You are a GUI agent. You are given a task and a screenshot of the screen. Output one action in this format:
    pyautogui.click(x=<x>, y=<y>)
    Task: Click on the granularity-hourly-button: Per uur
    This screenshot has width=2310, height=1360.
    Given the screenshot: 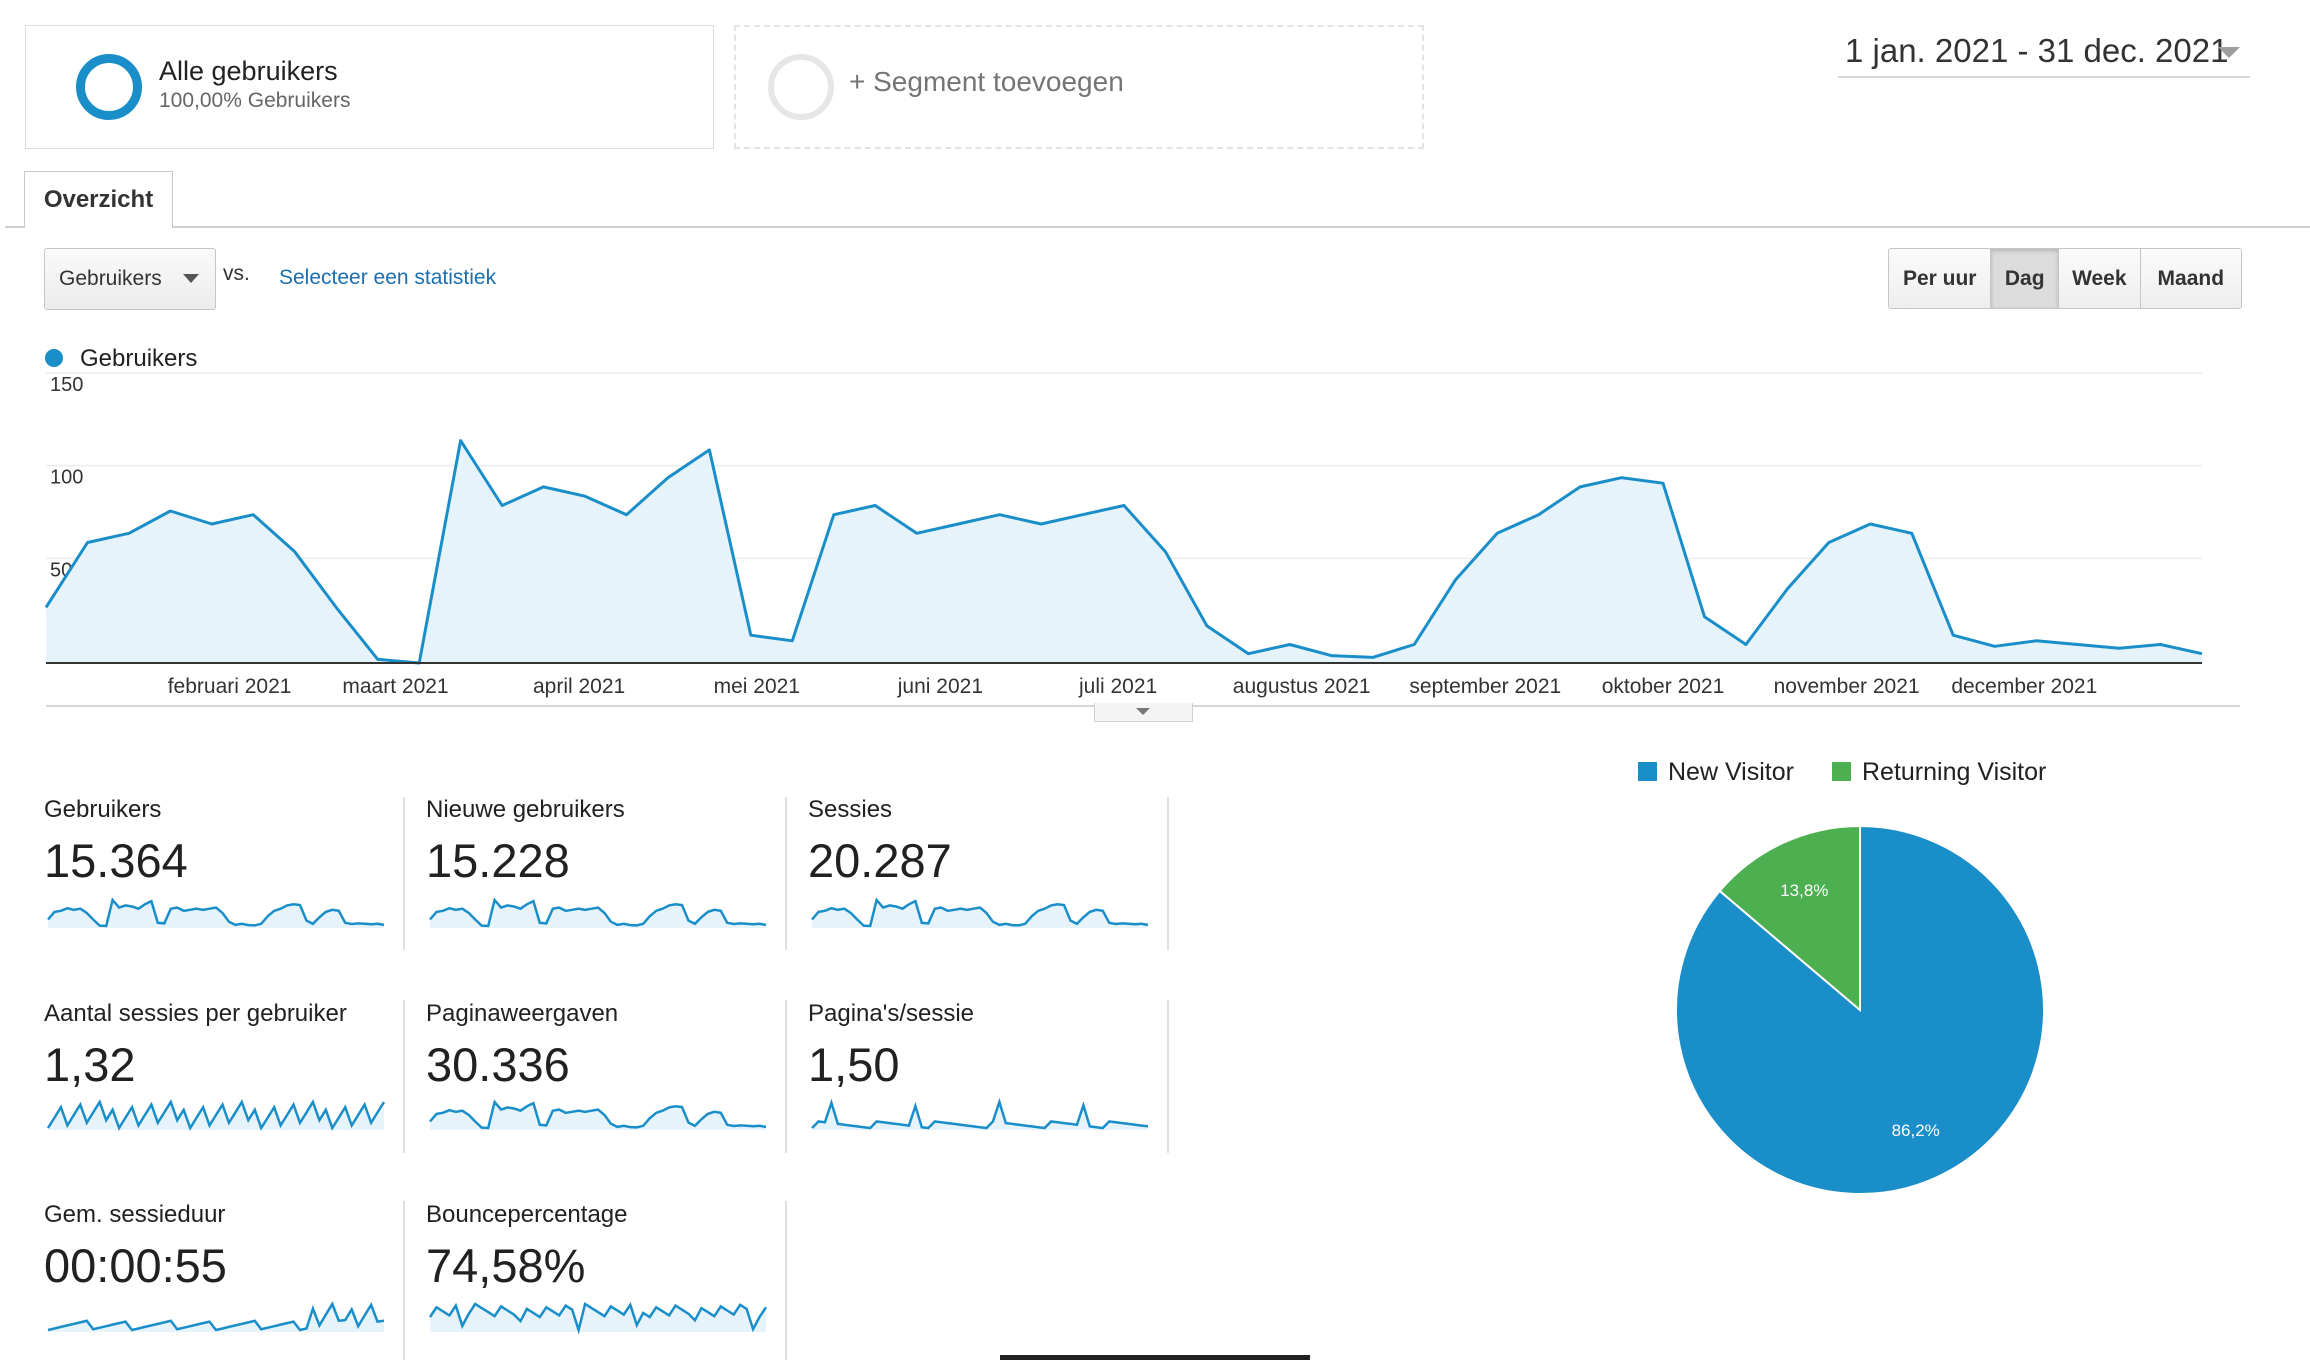 What is the action you would take?
    pyautogui.click(x=1940, y=278)
    